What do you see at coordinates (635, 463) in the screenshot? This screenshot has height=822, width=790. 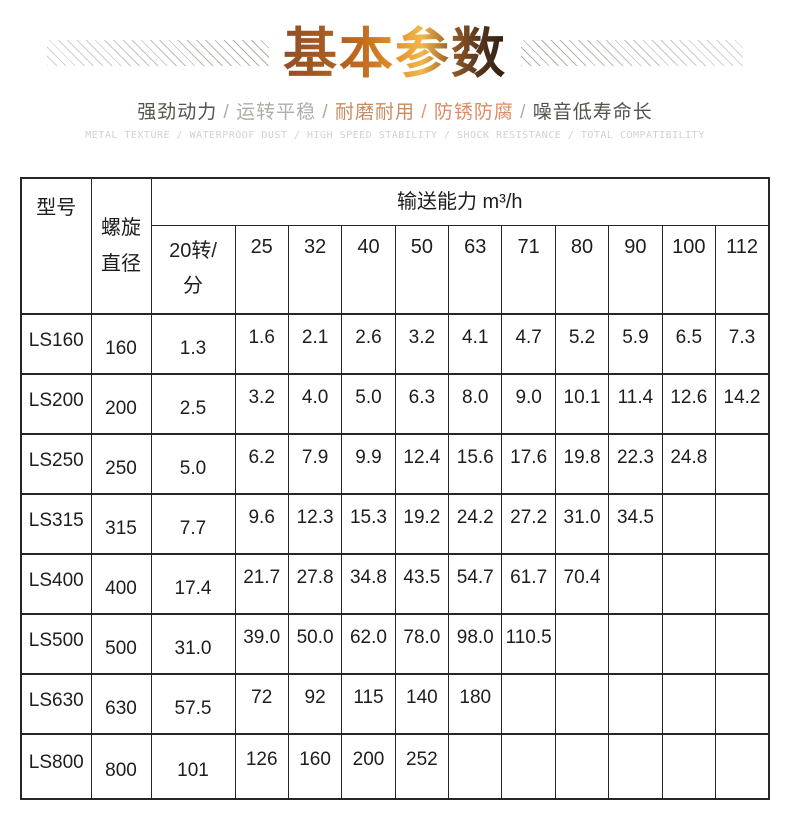 I see `capacity-cell: 22.3` at bounding box center [635, 463].